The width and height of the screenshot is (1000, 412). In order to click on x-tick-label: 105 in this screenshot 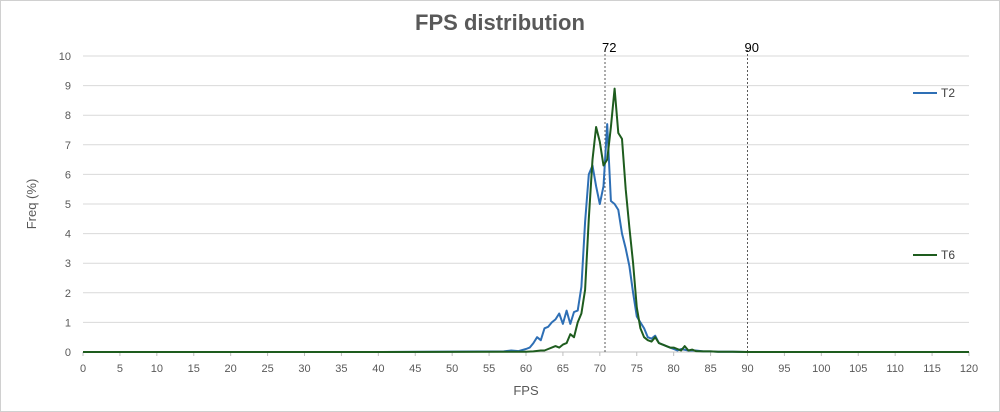, I will do `click(858, 369)`.